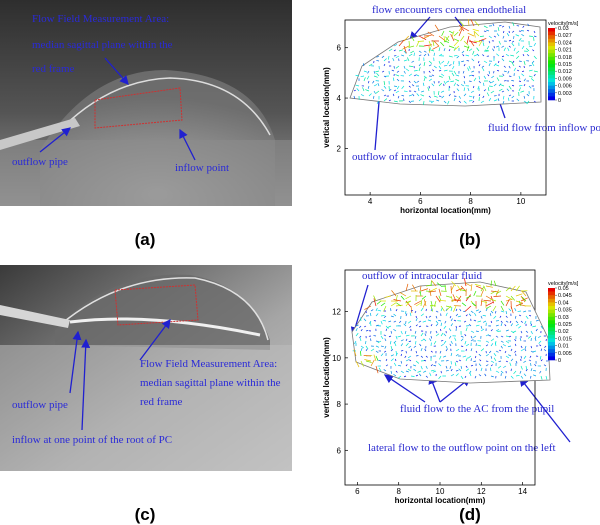  I want to click on annotation: Flow Field Measurement Area:, so click(208, 364).